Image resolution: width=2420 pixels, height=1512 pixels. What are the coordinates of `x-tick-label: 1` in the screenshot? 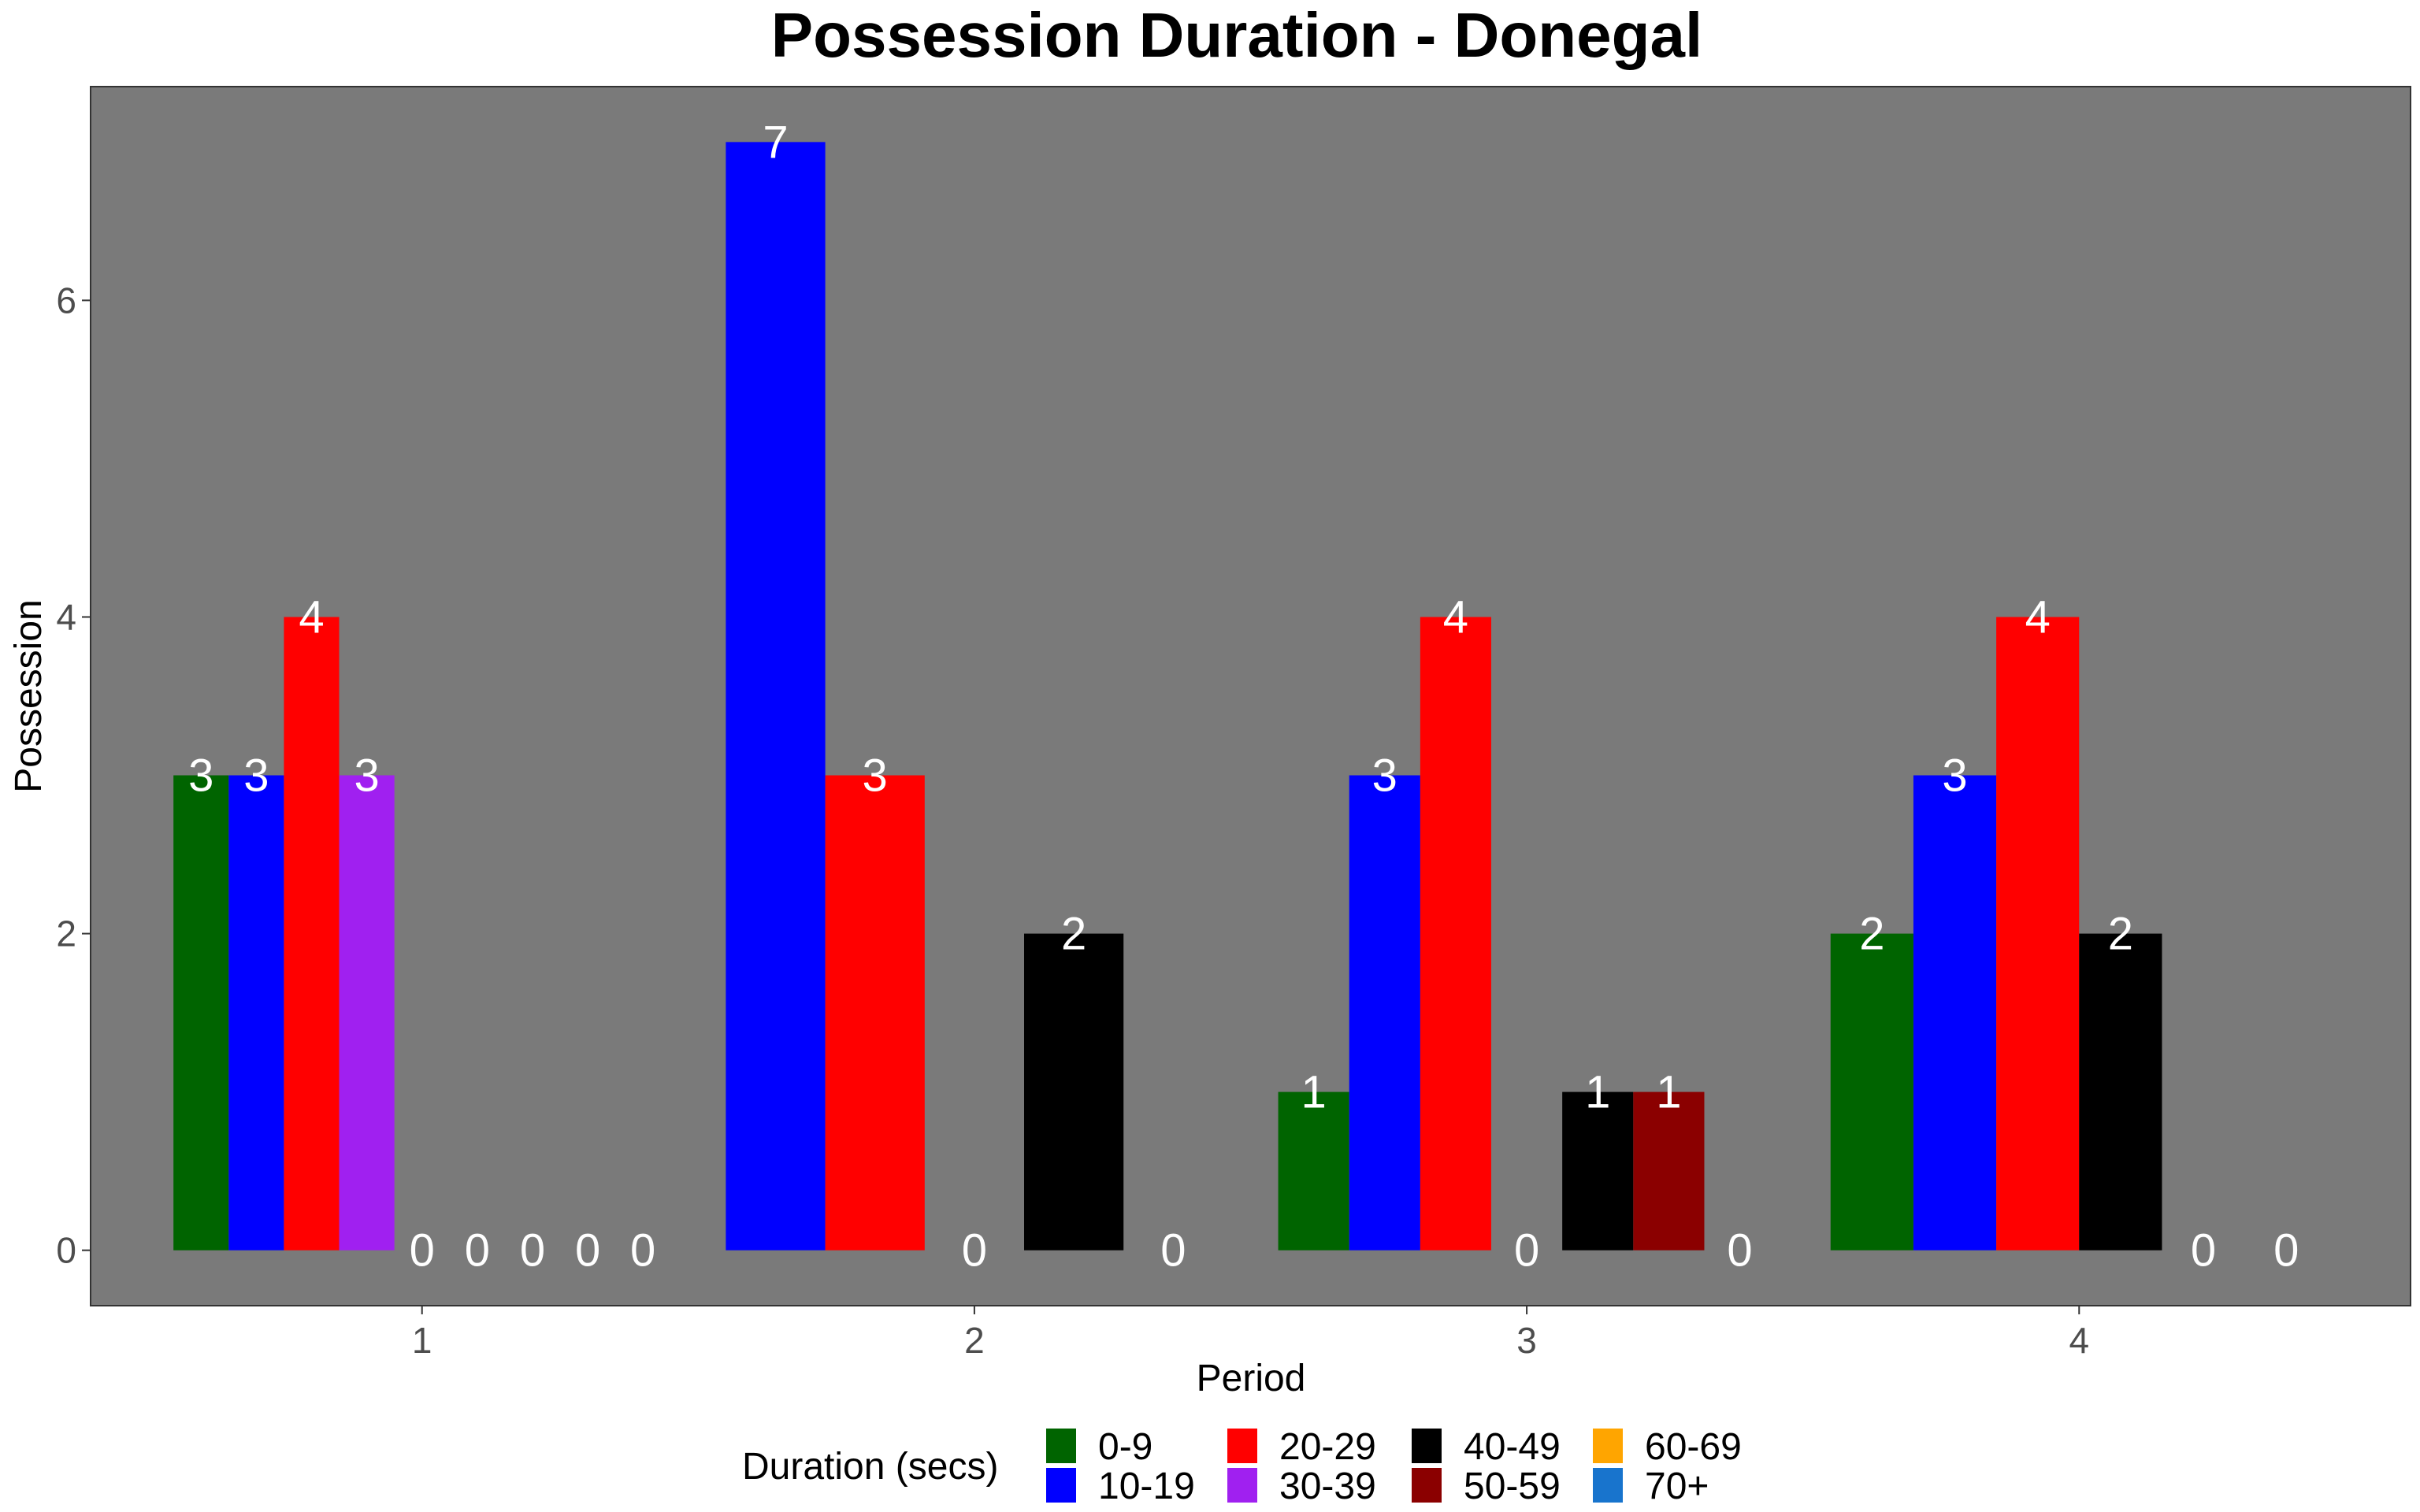 It's located at (422, 1340).